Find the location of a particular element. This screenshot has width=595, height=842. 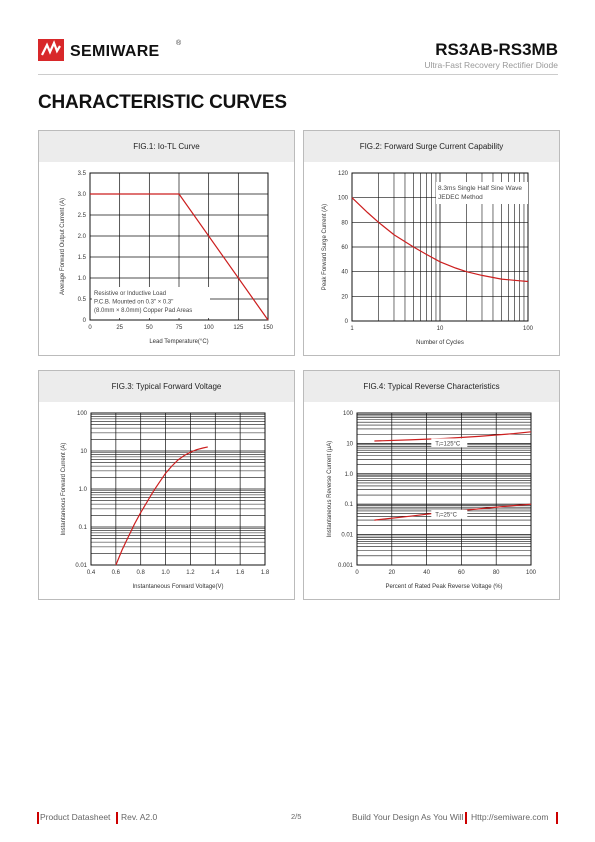

annotation-text: (8.0mm × 8.0mm) Copper Pad Areas is located at coordinates (143, 311).